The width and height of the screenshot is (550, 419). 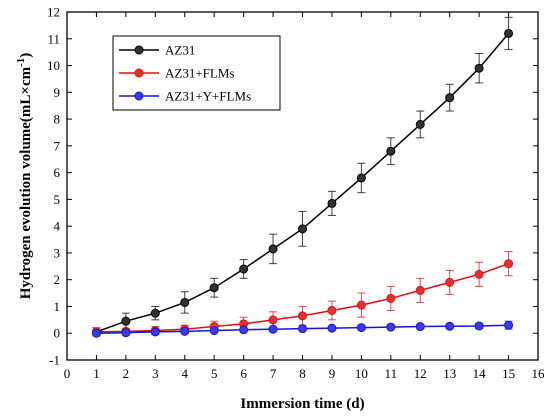 What do you see at coordinates (26, 182) in the screenshot?
I see `y-axis-title-main: Hydrogen evolution volume(mL×cm` at bounding box center [26, 182].